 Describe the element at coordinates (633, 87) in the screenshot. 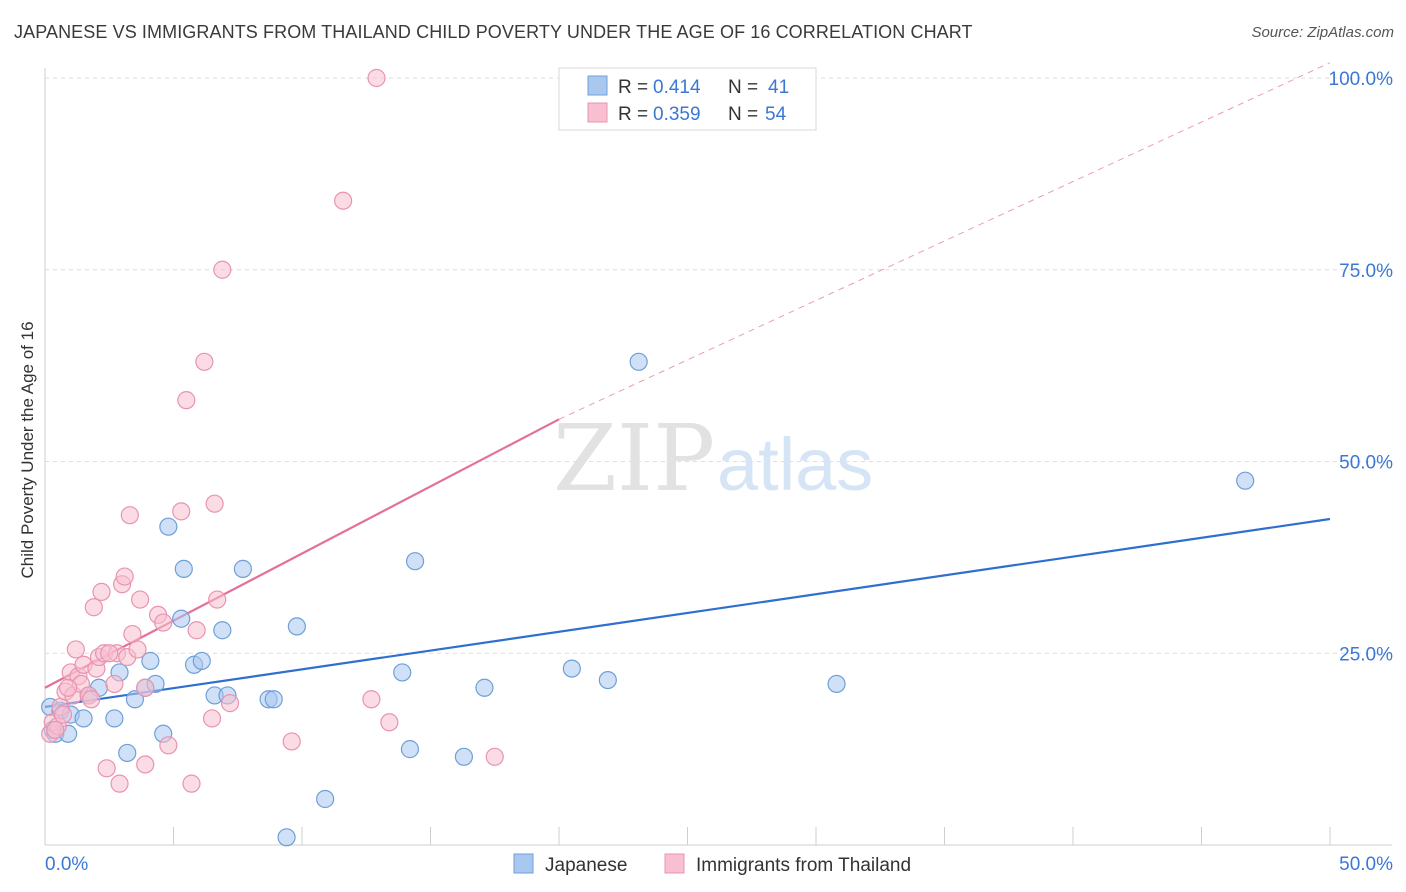

I see `legend-japanese-r-label: R =` at that location.